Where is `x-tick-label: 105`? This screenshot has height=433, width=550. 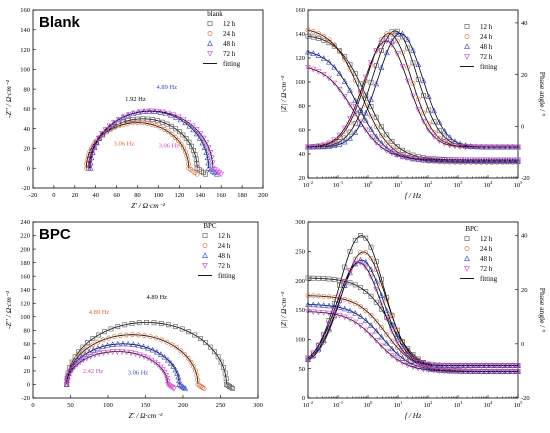 x-tick-label: 105 is located at coordinates (519, 184).